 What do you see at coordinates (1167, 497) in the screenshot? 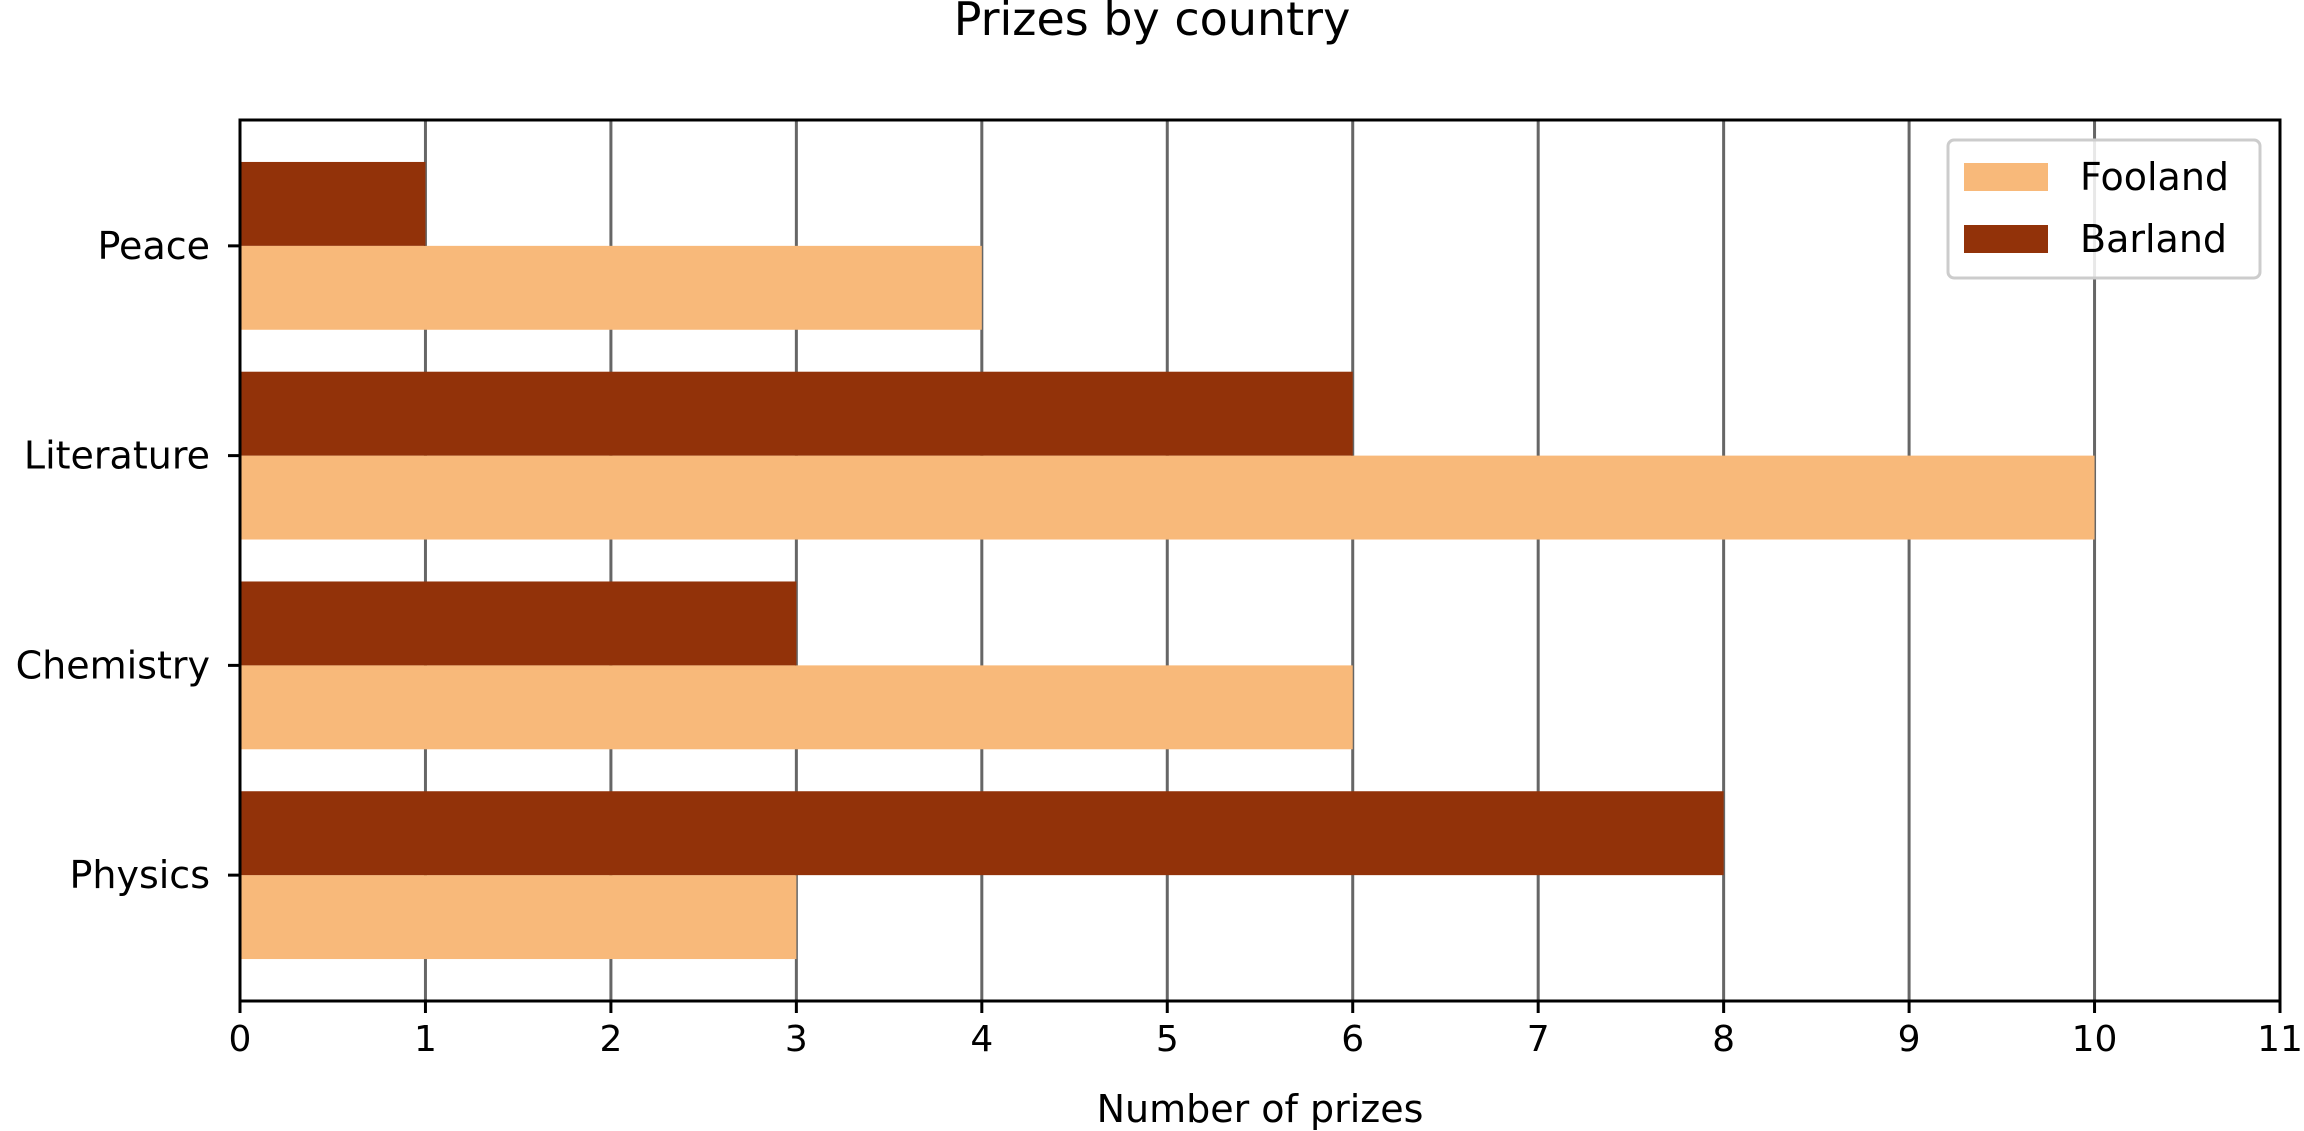
I see `bar-fooland-literature` at bounding box center [1167, 497].